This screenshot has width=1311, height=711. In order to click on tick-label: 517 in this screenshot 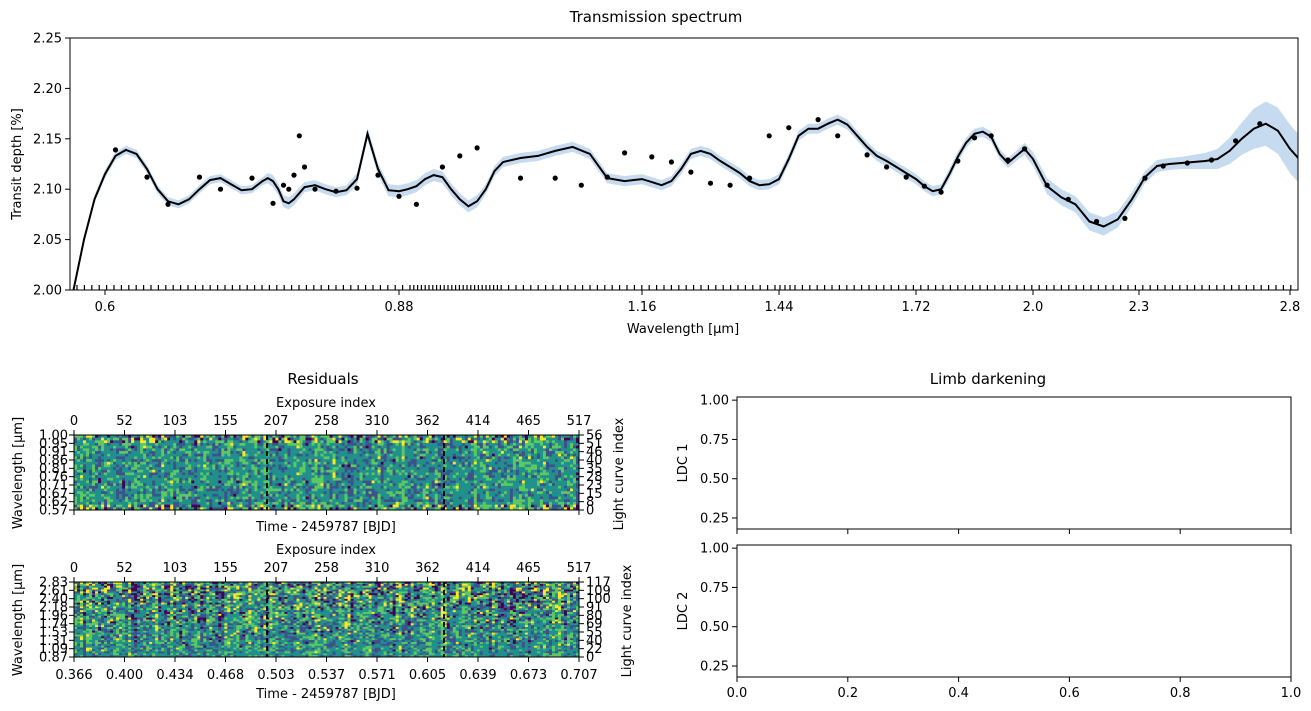, I will do `click(579, 421)`.